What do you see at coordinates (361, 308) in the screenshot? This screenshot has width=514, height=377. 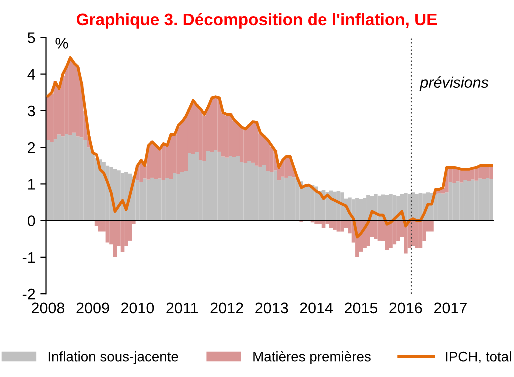 I see `x-tick-label: 2015` at bounding box center [361, 308].